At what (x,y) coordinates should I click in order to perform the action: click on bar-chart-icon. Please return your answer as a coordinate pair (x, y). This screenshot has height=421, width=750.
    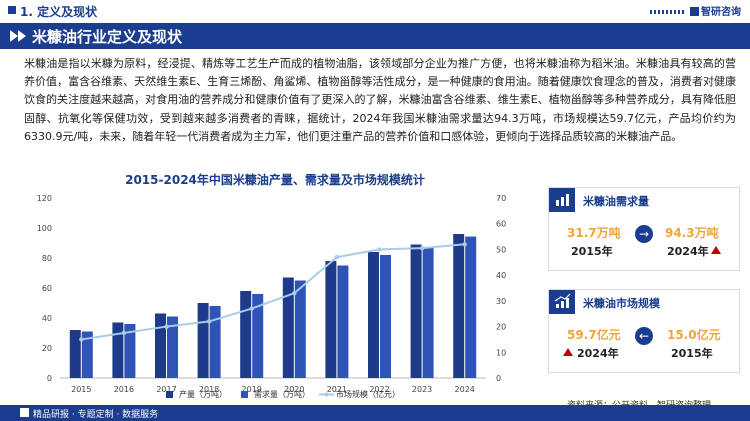
    Looking at the image, I should click on (562, 200).